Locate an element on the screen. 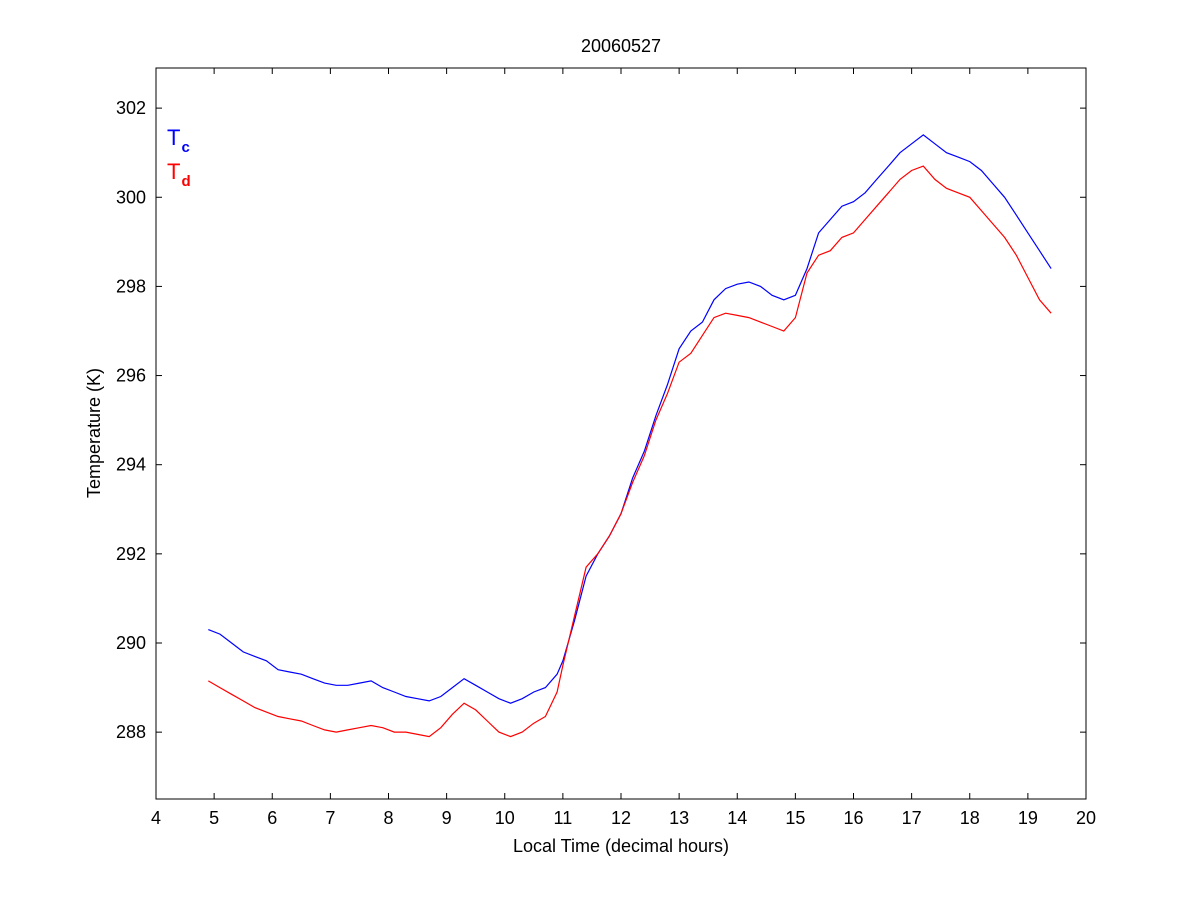 This screenshot has height=900, width=1200. x-tick-label: 14 is located at coordinates (737, 818).